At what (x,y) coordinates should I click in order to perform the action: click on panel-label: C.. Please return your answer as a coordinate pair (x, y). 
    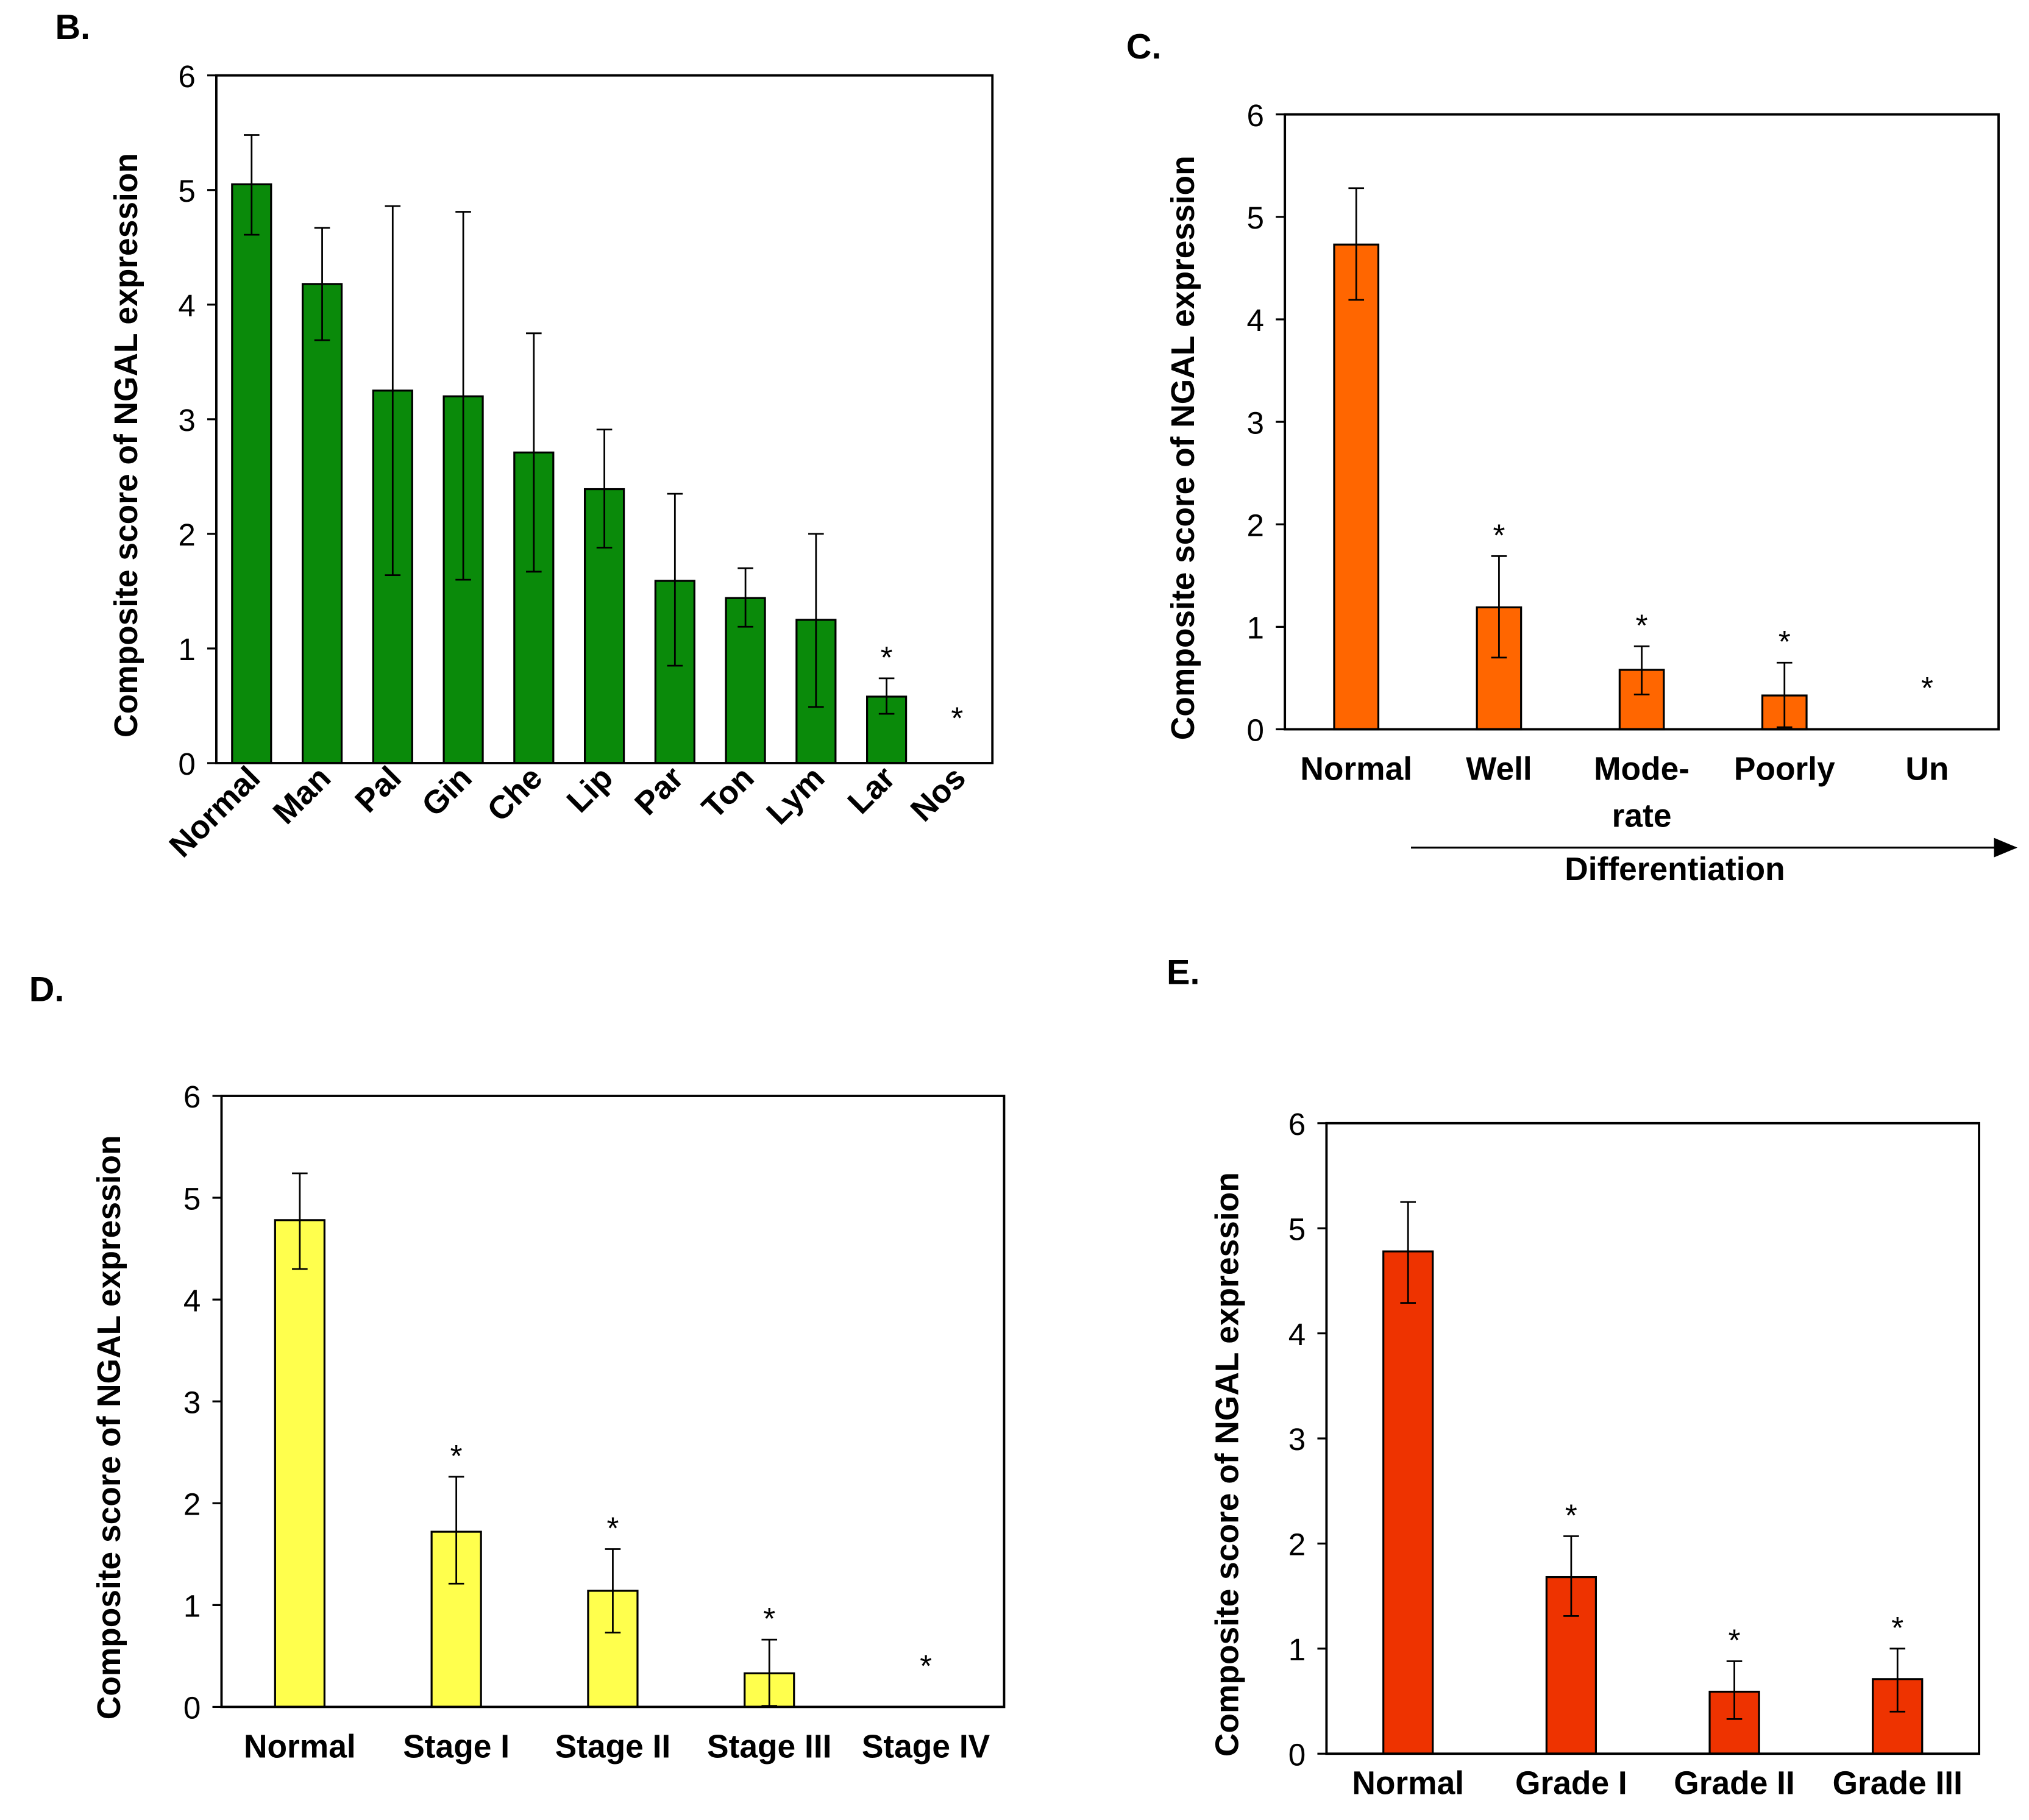
    Looking at the image, I should click on (1144, 46).